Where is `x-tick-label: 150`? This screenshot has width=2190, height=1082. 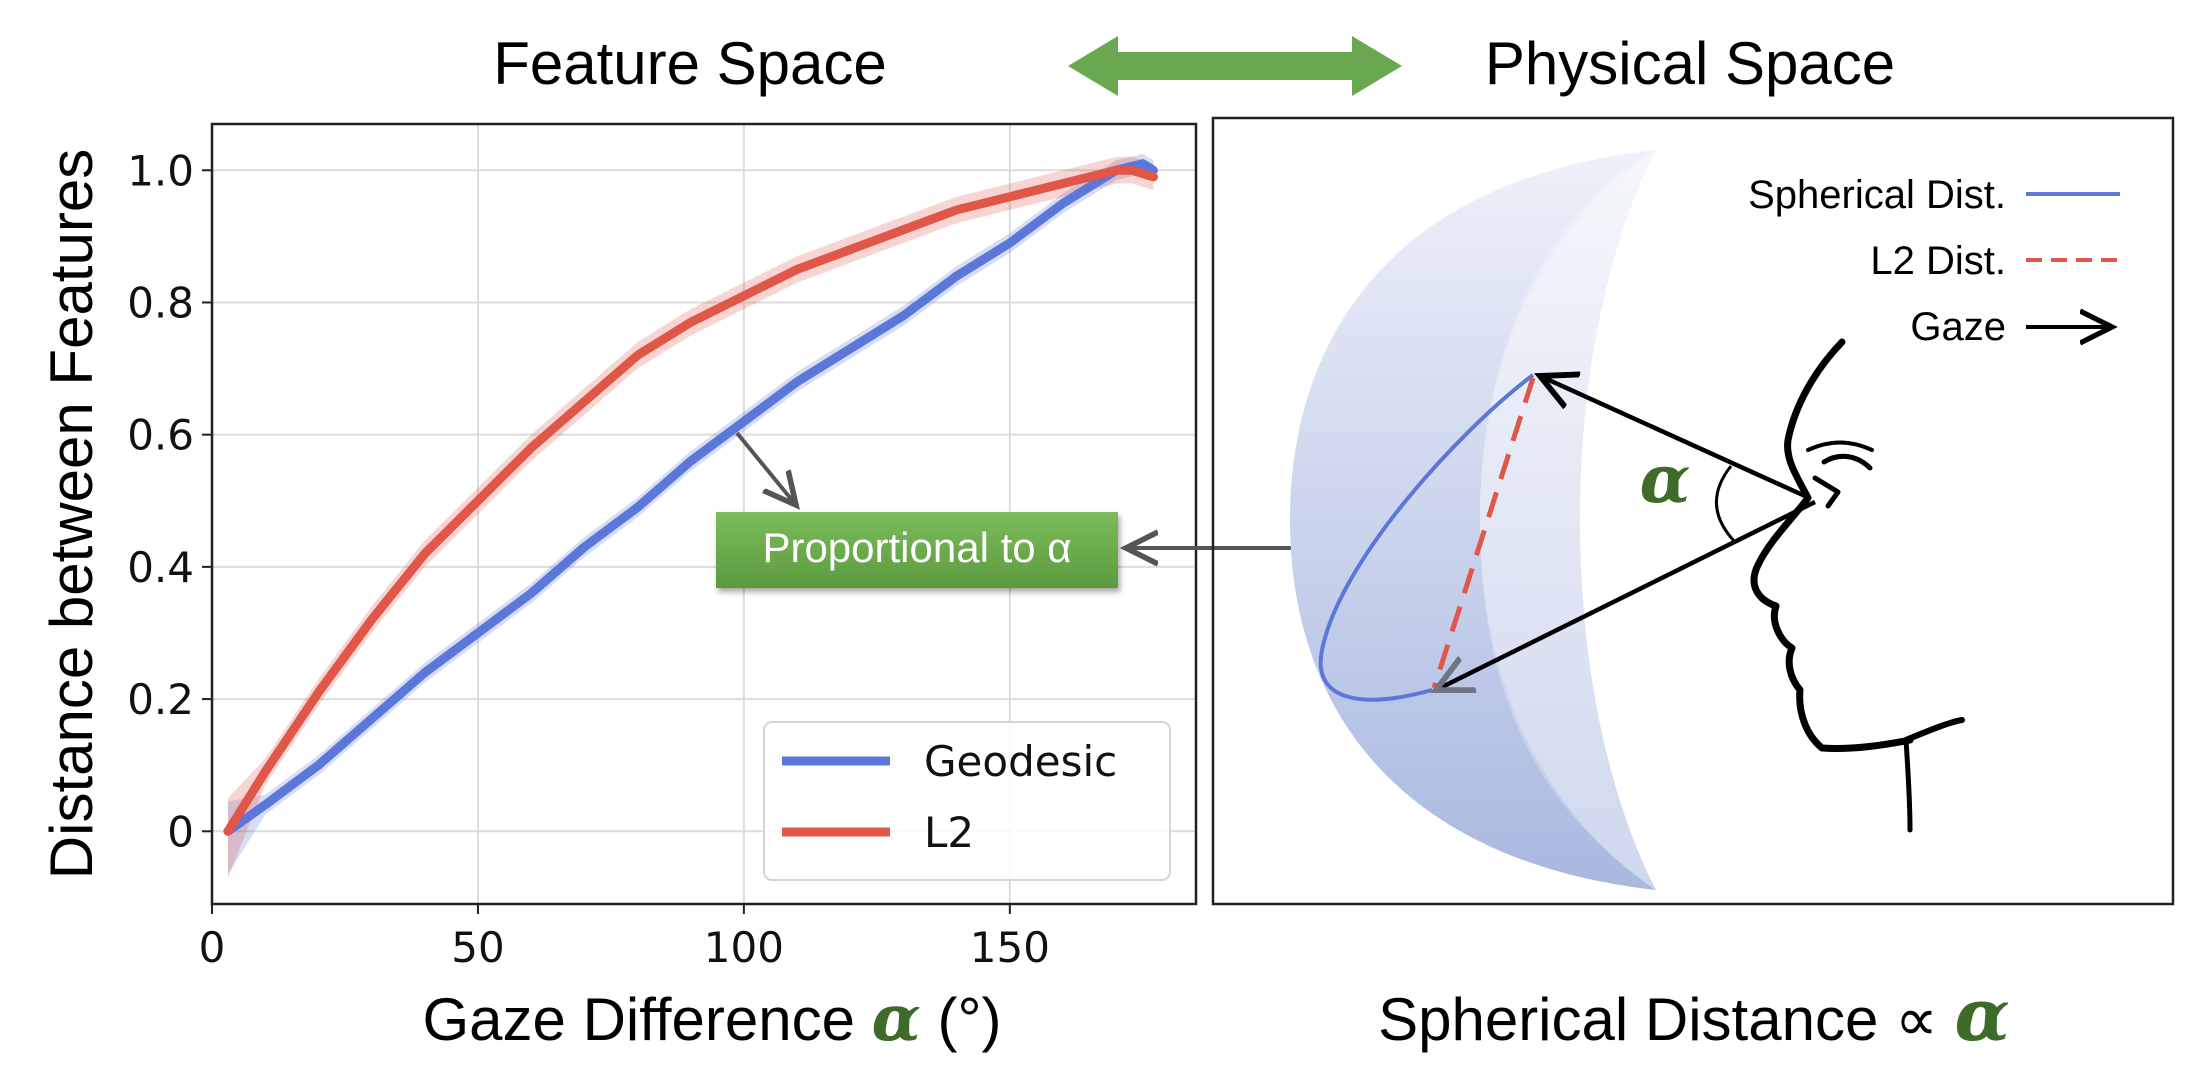 x-tick-label: 150 is located at coordinates (1010, 947).